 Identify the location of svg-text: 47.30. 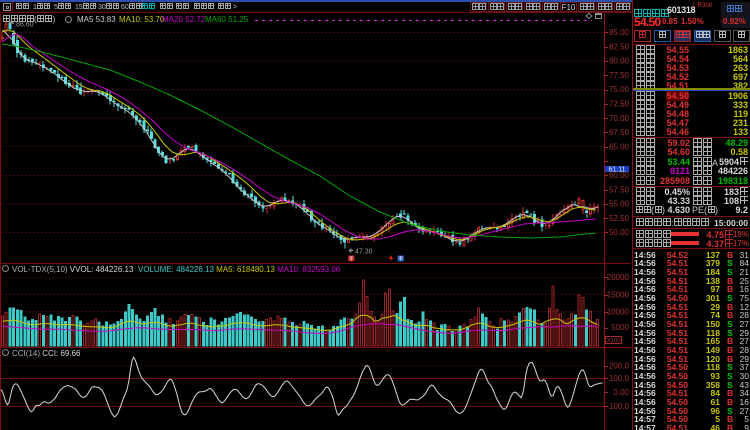
(364, 252).